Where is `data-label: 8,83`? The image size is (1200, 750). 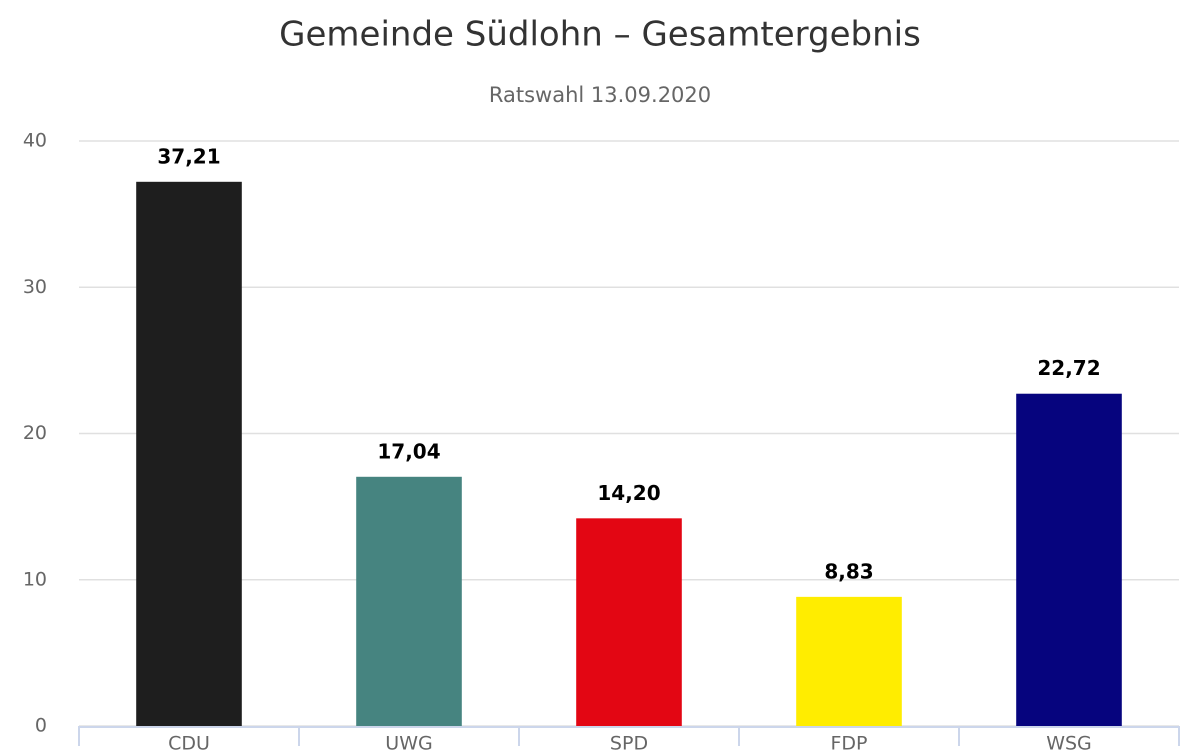 data-label: 8,83 is located at coordinates (848, 571).